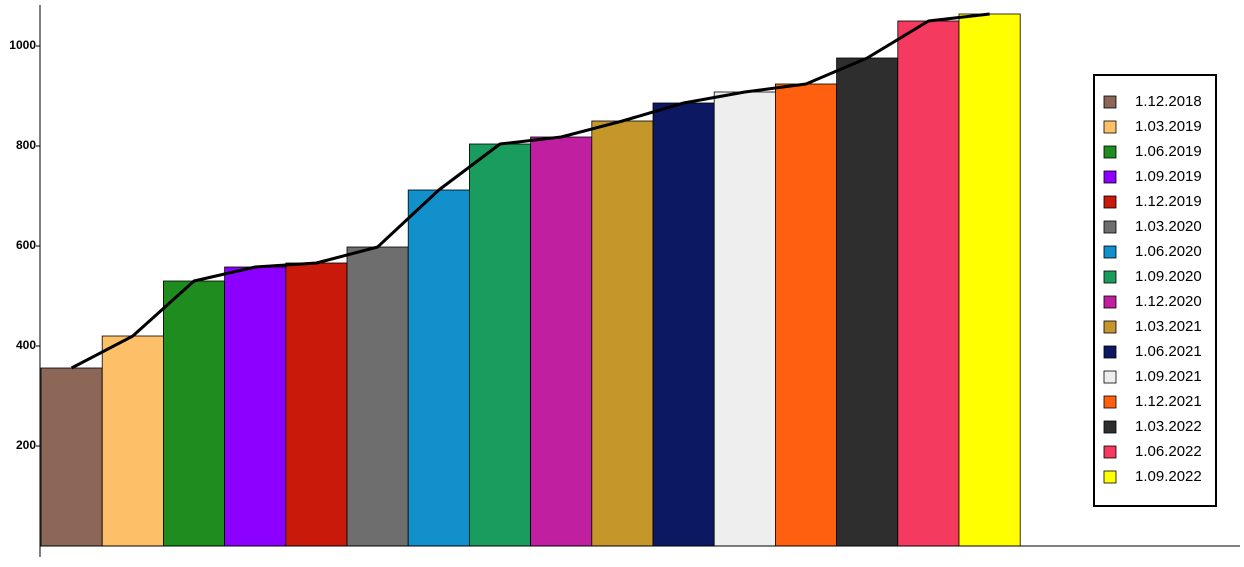  Describe the element at coordinates (1168, 151) in the screenshot. I see `legend-label: 1.06.2019` at that location.